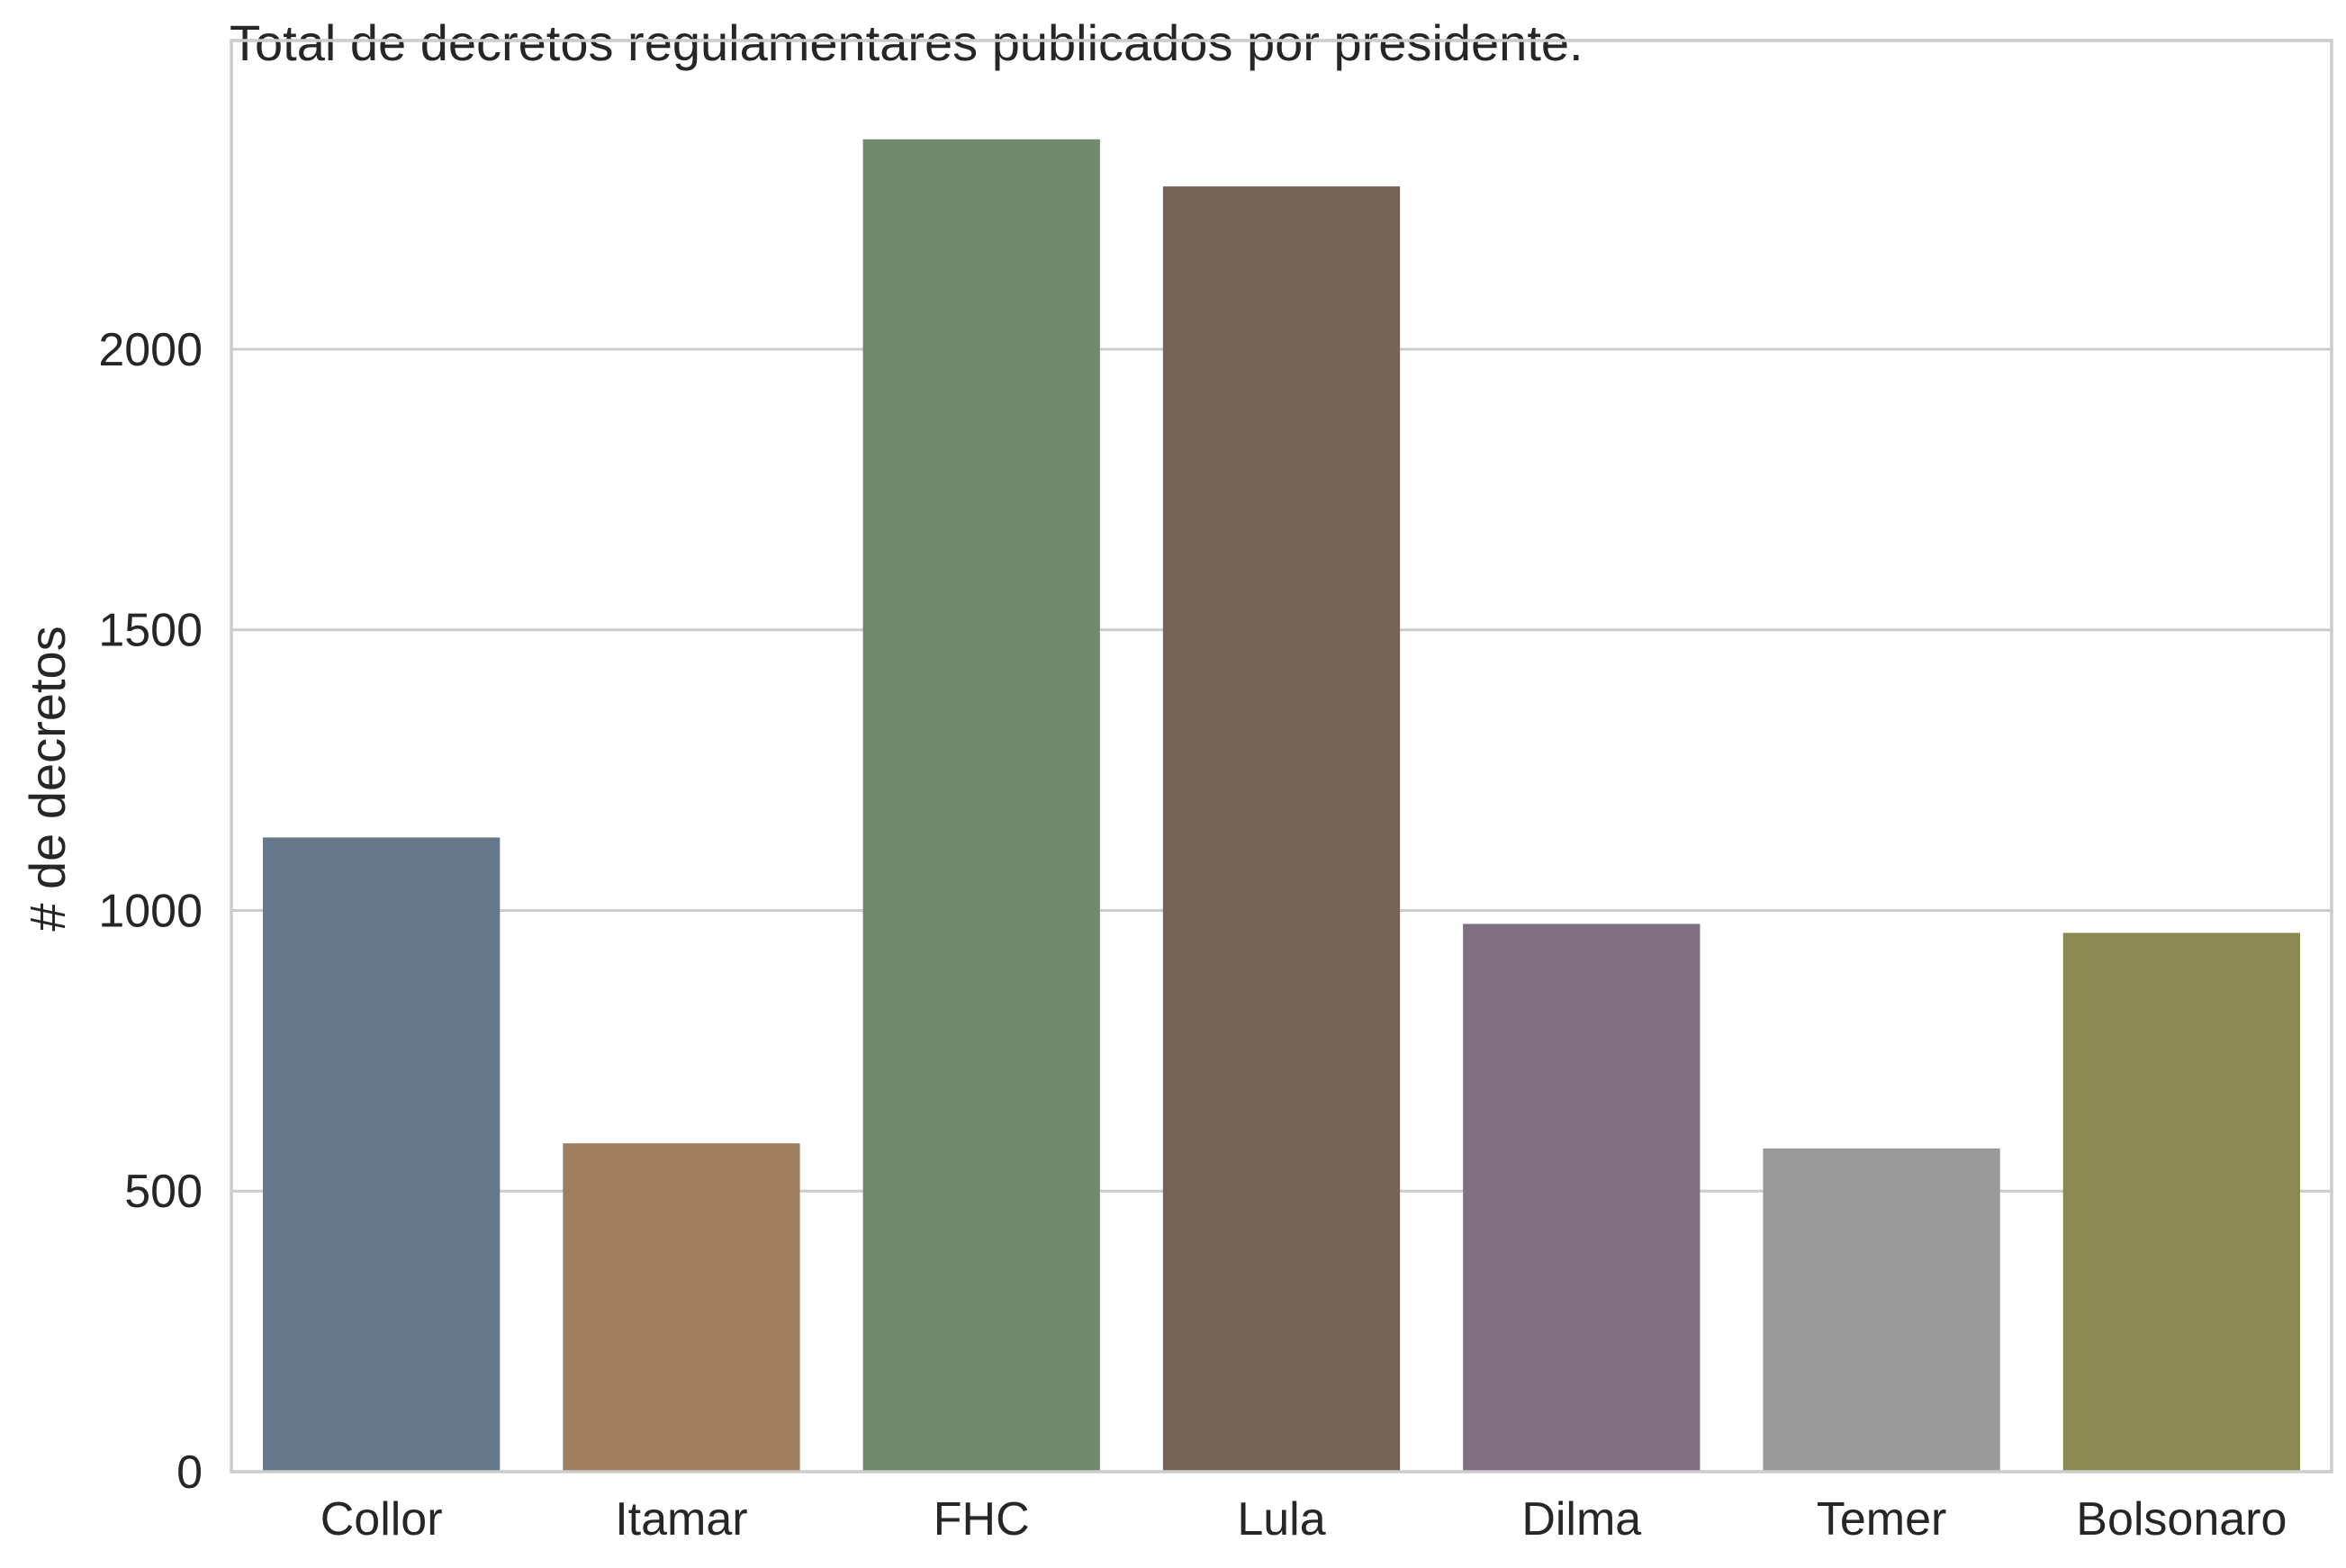 This screenshot has height=1568, width=2346. I want to click on x-tick-label: Bolsonaro, so click(2181, 1519).